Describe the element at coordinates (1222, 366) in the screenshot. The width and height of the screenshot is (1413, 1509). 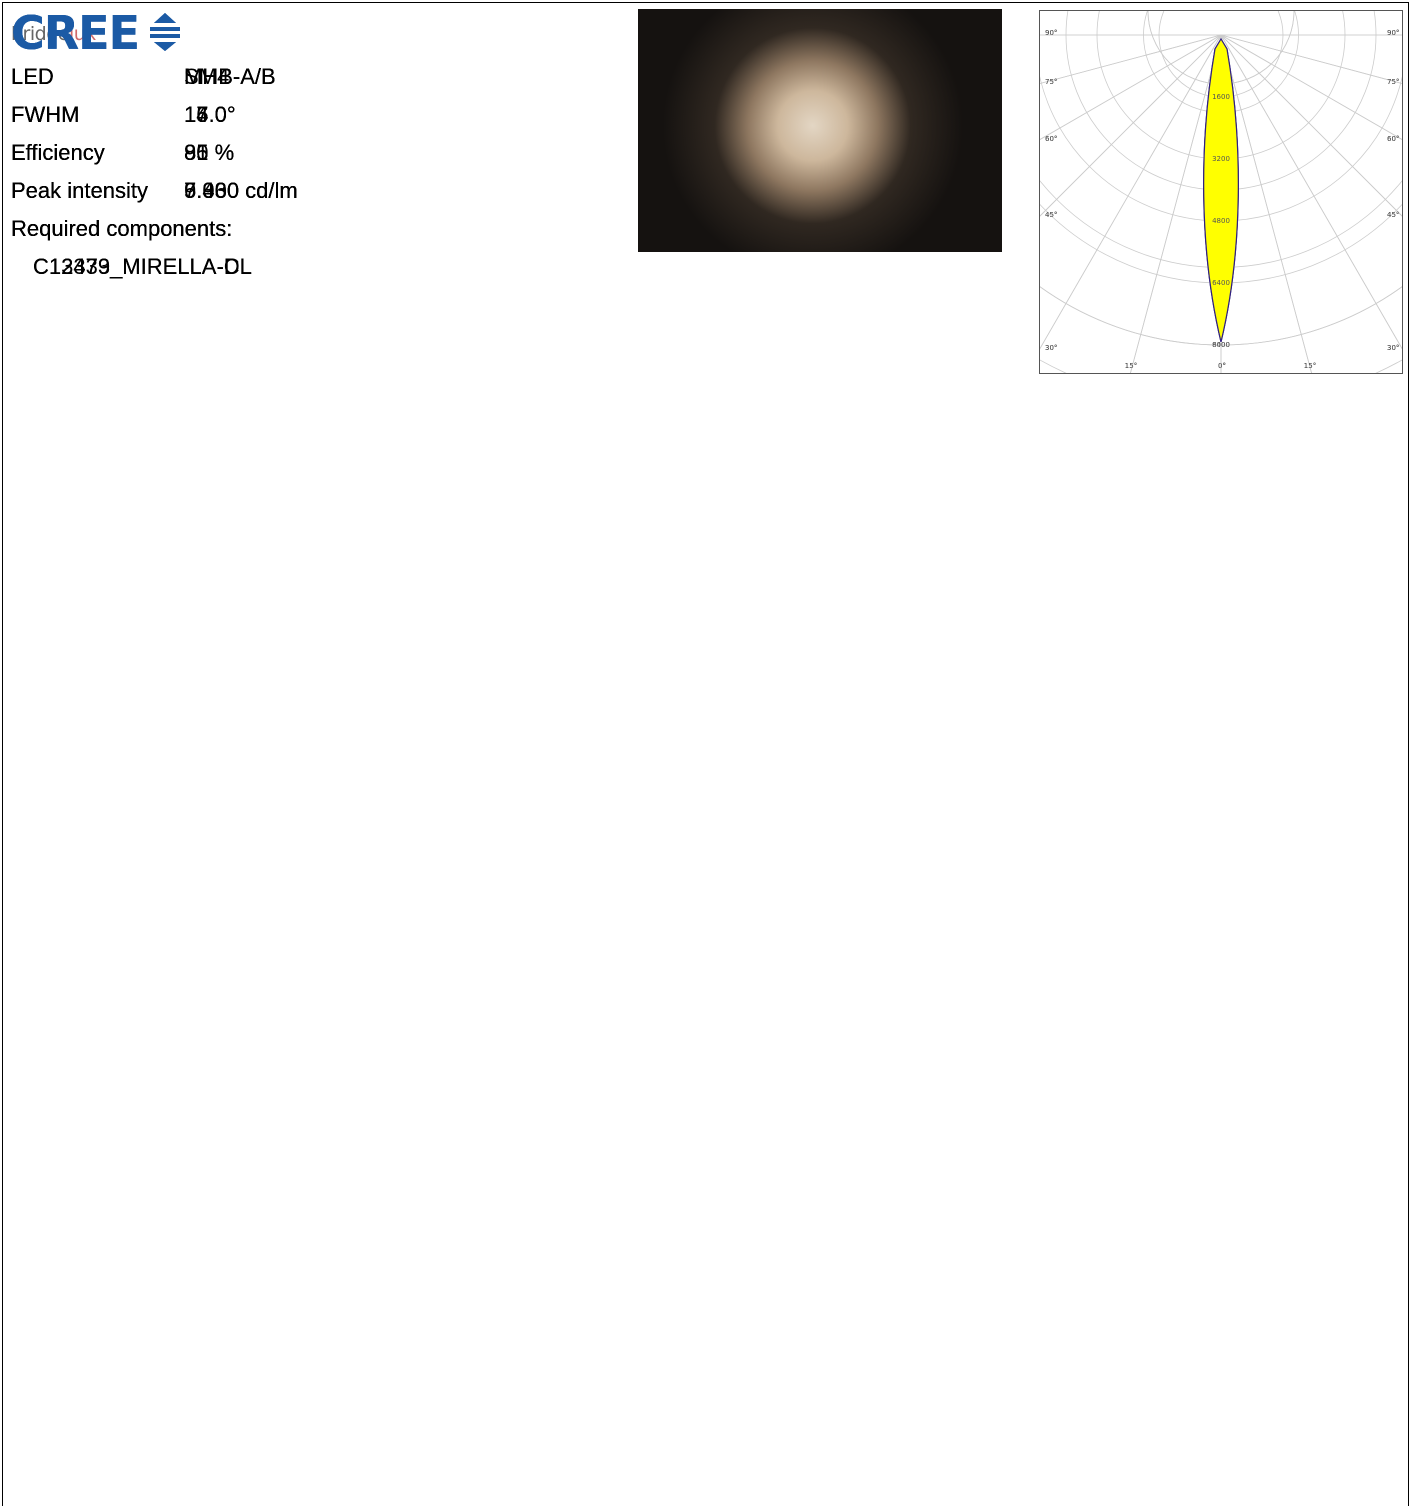
I see `angle-label: 0°` at that location.